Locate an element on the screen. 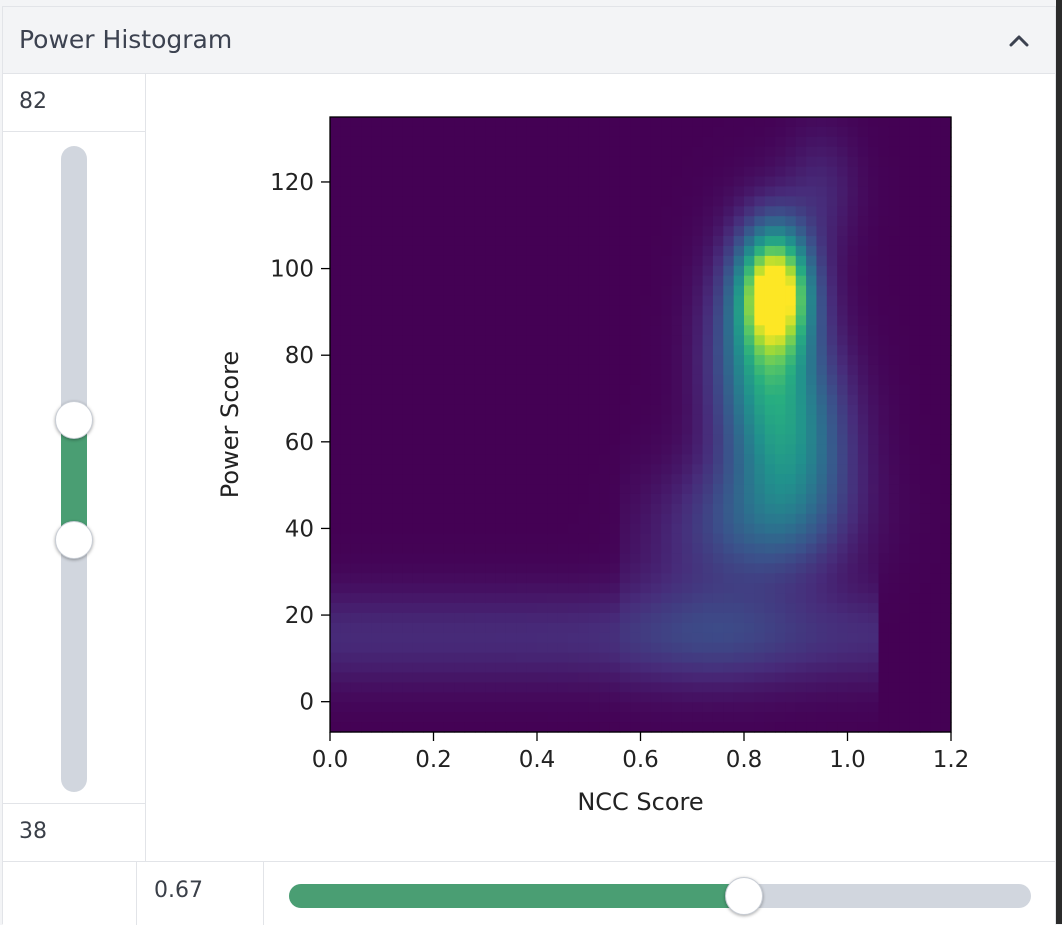  power-range-upper-handle is located at coordinates (74, 420).